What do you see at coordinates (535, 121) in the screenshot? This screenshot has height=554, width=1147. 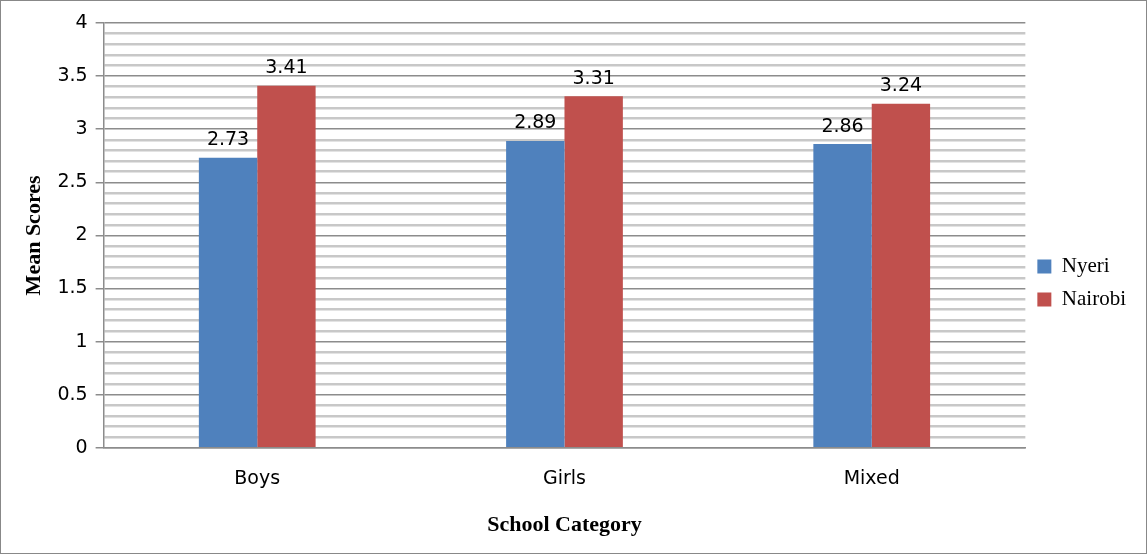 I see `data-label: 2.89` at bounding box center [535, 121].